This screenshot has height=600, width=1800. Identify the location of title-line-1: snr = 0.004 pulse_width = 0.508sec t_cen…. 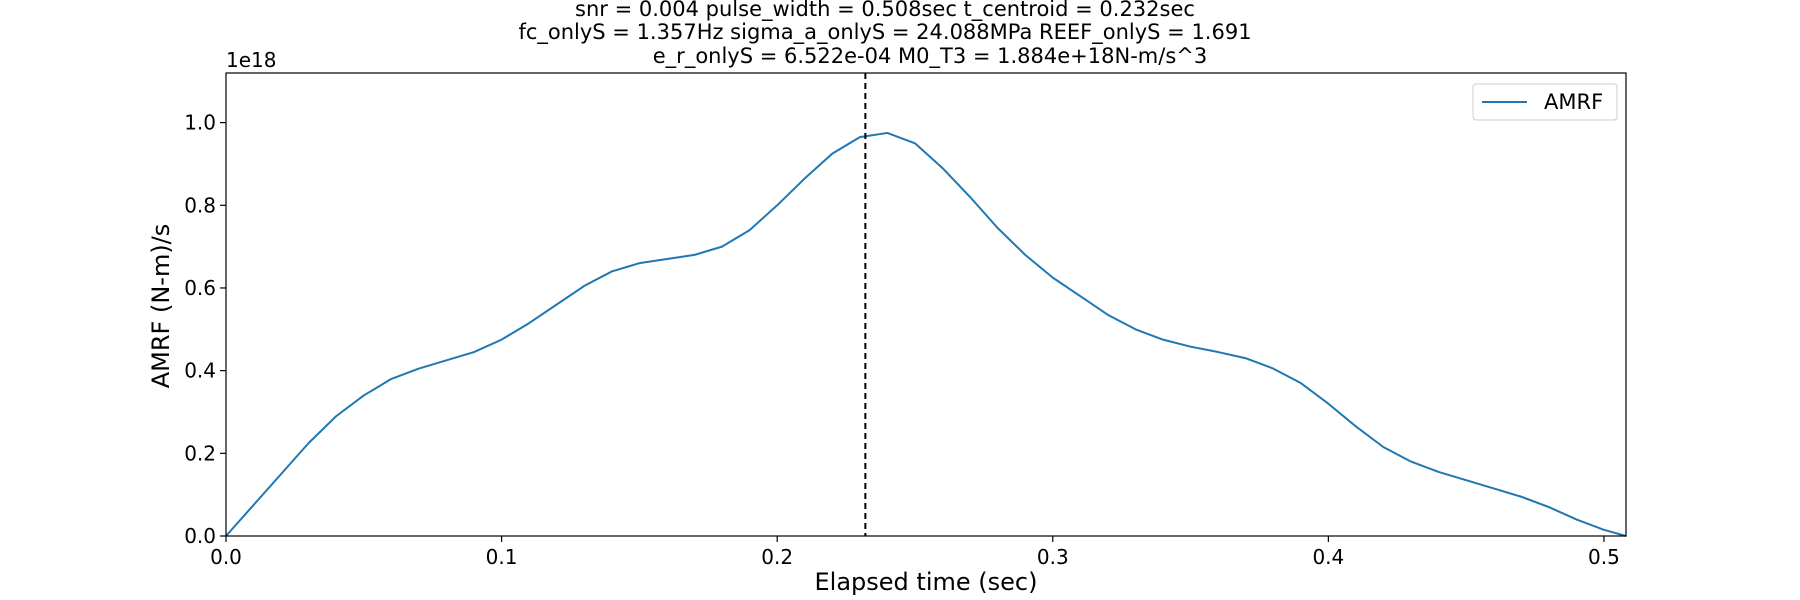
(885, 11).